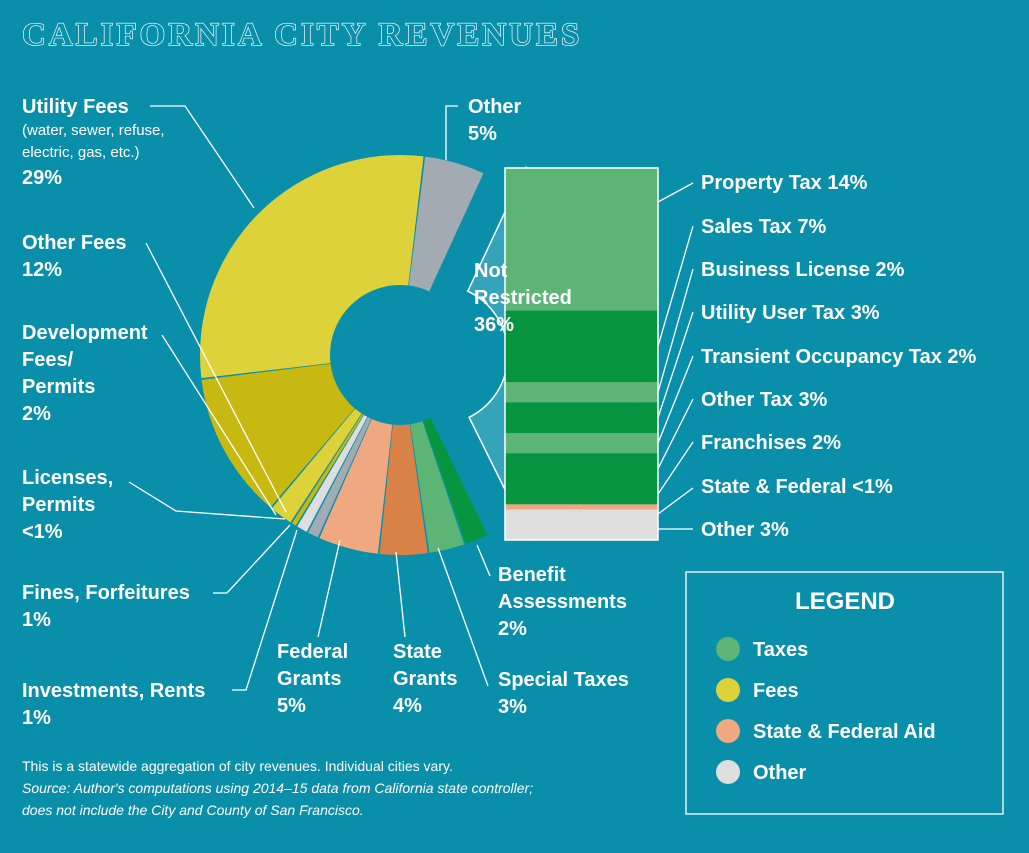 Image resolution: width=1029 pixels, height=853 pixels. What do you see at coordinates (302, 35) in the screenshot?
I see `chart-title: CALIFORNIA CITY REVENUES` at bounding box center [302, 35].